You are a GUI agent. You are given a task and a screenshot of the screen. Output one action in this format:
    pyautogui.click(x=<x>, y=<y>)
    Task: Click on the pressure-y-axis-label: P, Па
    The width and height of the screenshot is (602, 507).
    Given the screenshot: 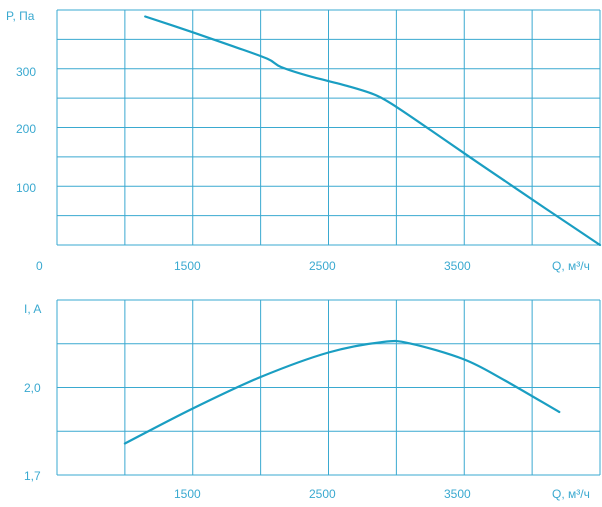 What is the action you would take?
    pyautogui.click(x=20, y=16)
    